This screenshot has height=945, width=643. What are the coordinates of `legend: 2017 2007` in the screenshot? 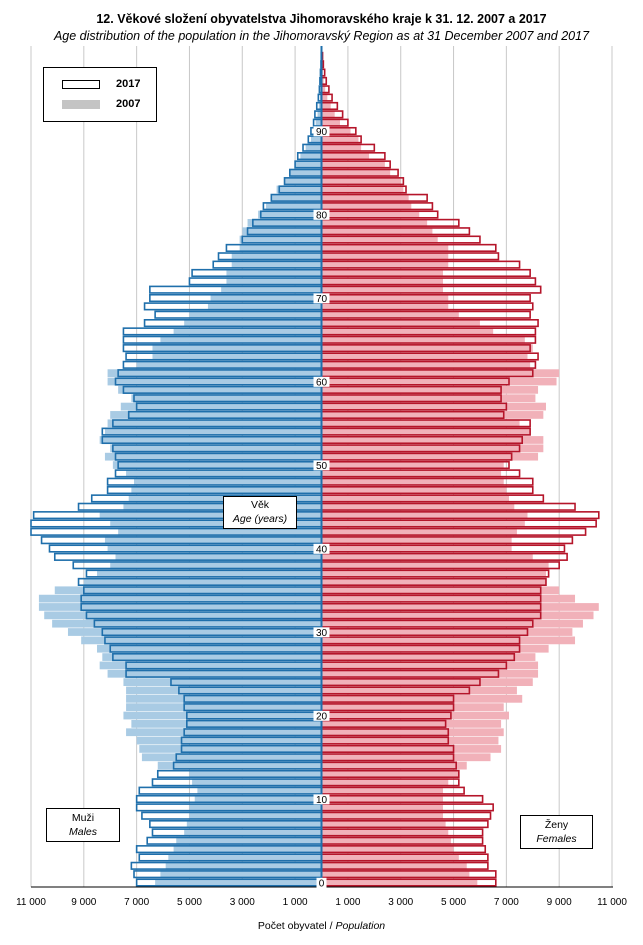 It's located at (100, 94).